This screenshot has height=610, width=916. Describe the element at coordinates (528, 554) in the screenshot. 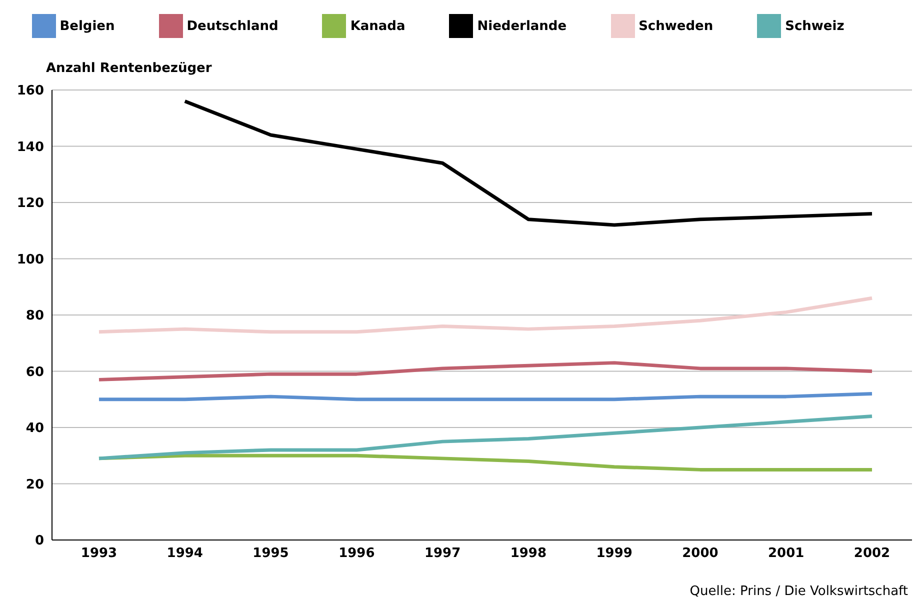

I see `x-tick-label: 1998` at that location.